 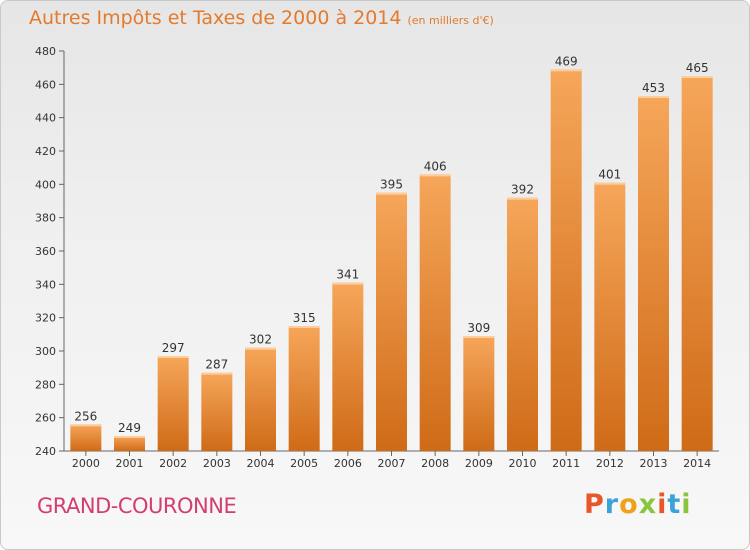 I want to click on logo-letter: x, so click(x=648, y=504).